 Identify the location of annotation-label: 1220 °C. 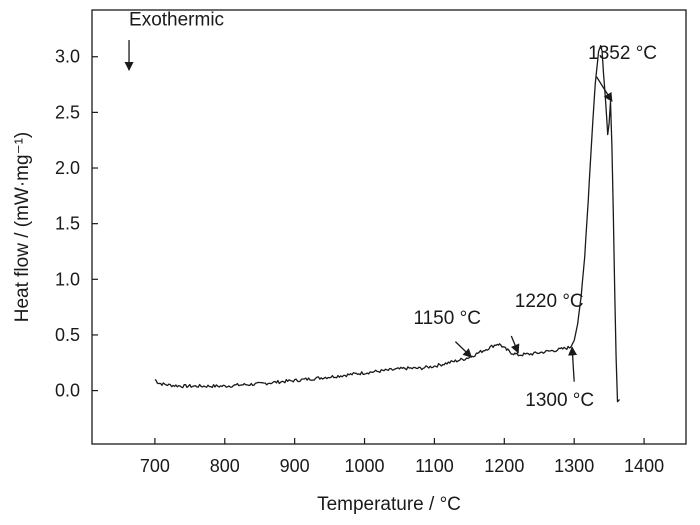
(549, 301).